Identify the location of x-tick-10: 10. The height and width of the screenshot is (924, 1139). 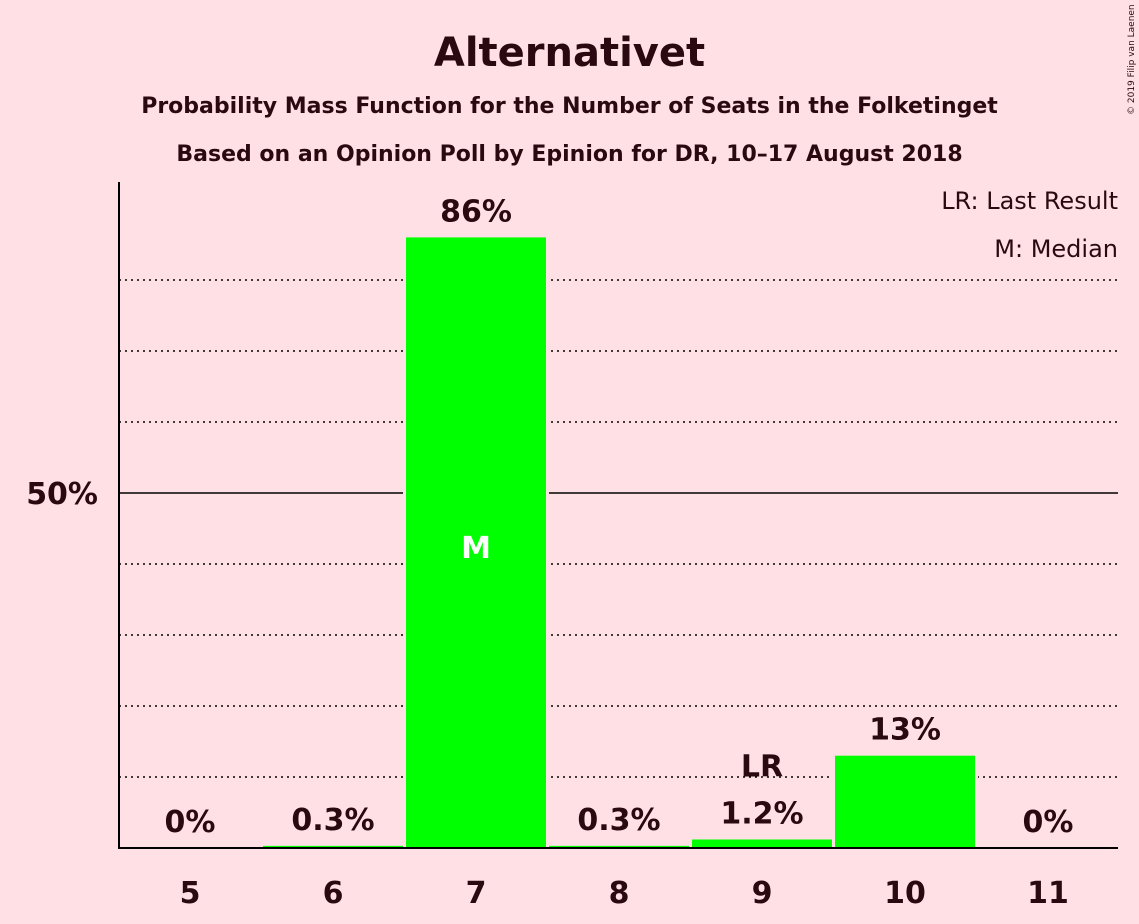
(905, 893).